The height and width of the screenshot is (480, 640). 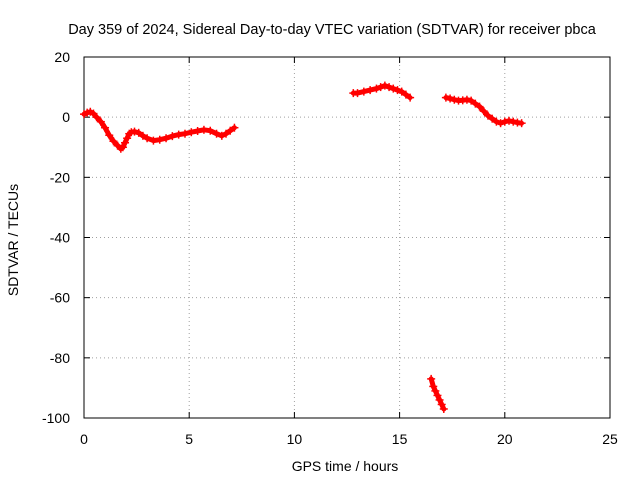 I want to click on y-tick-label: -60, so click(x=60, y=298).